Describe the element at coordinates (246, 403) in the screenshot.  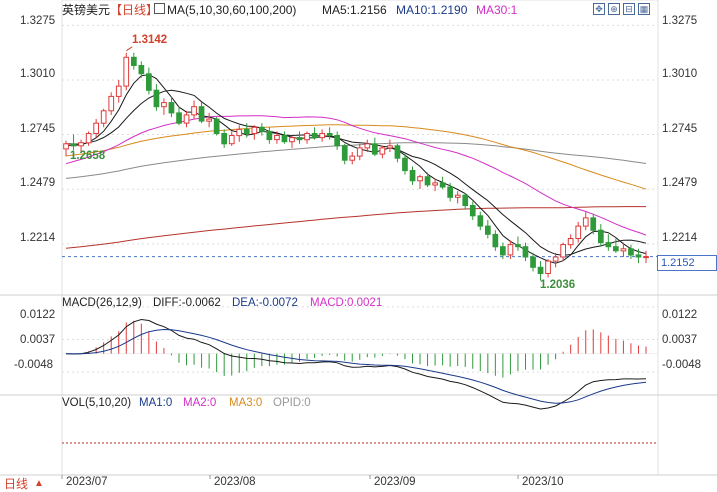
I see `volume-ma3: MA3:0` at that location.